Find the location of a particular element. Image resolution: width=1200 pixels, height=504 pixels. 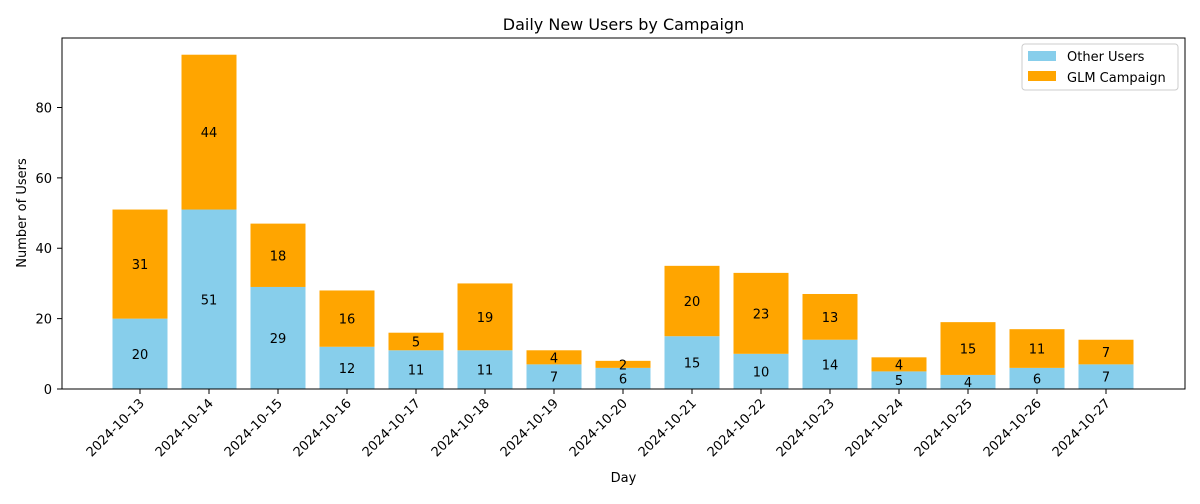

data-label: 16 is located at coordinates (347, 320).